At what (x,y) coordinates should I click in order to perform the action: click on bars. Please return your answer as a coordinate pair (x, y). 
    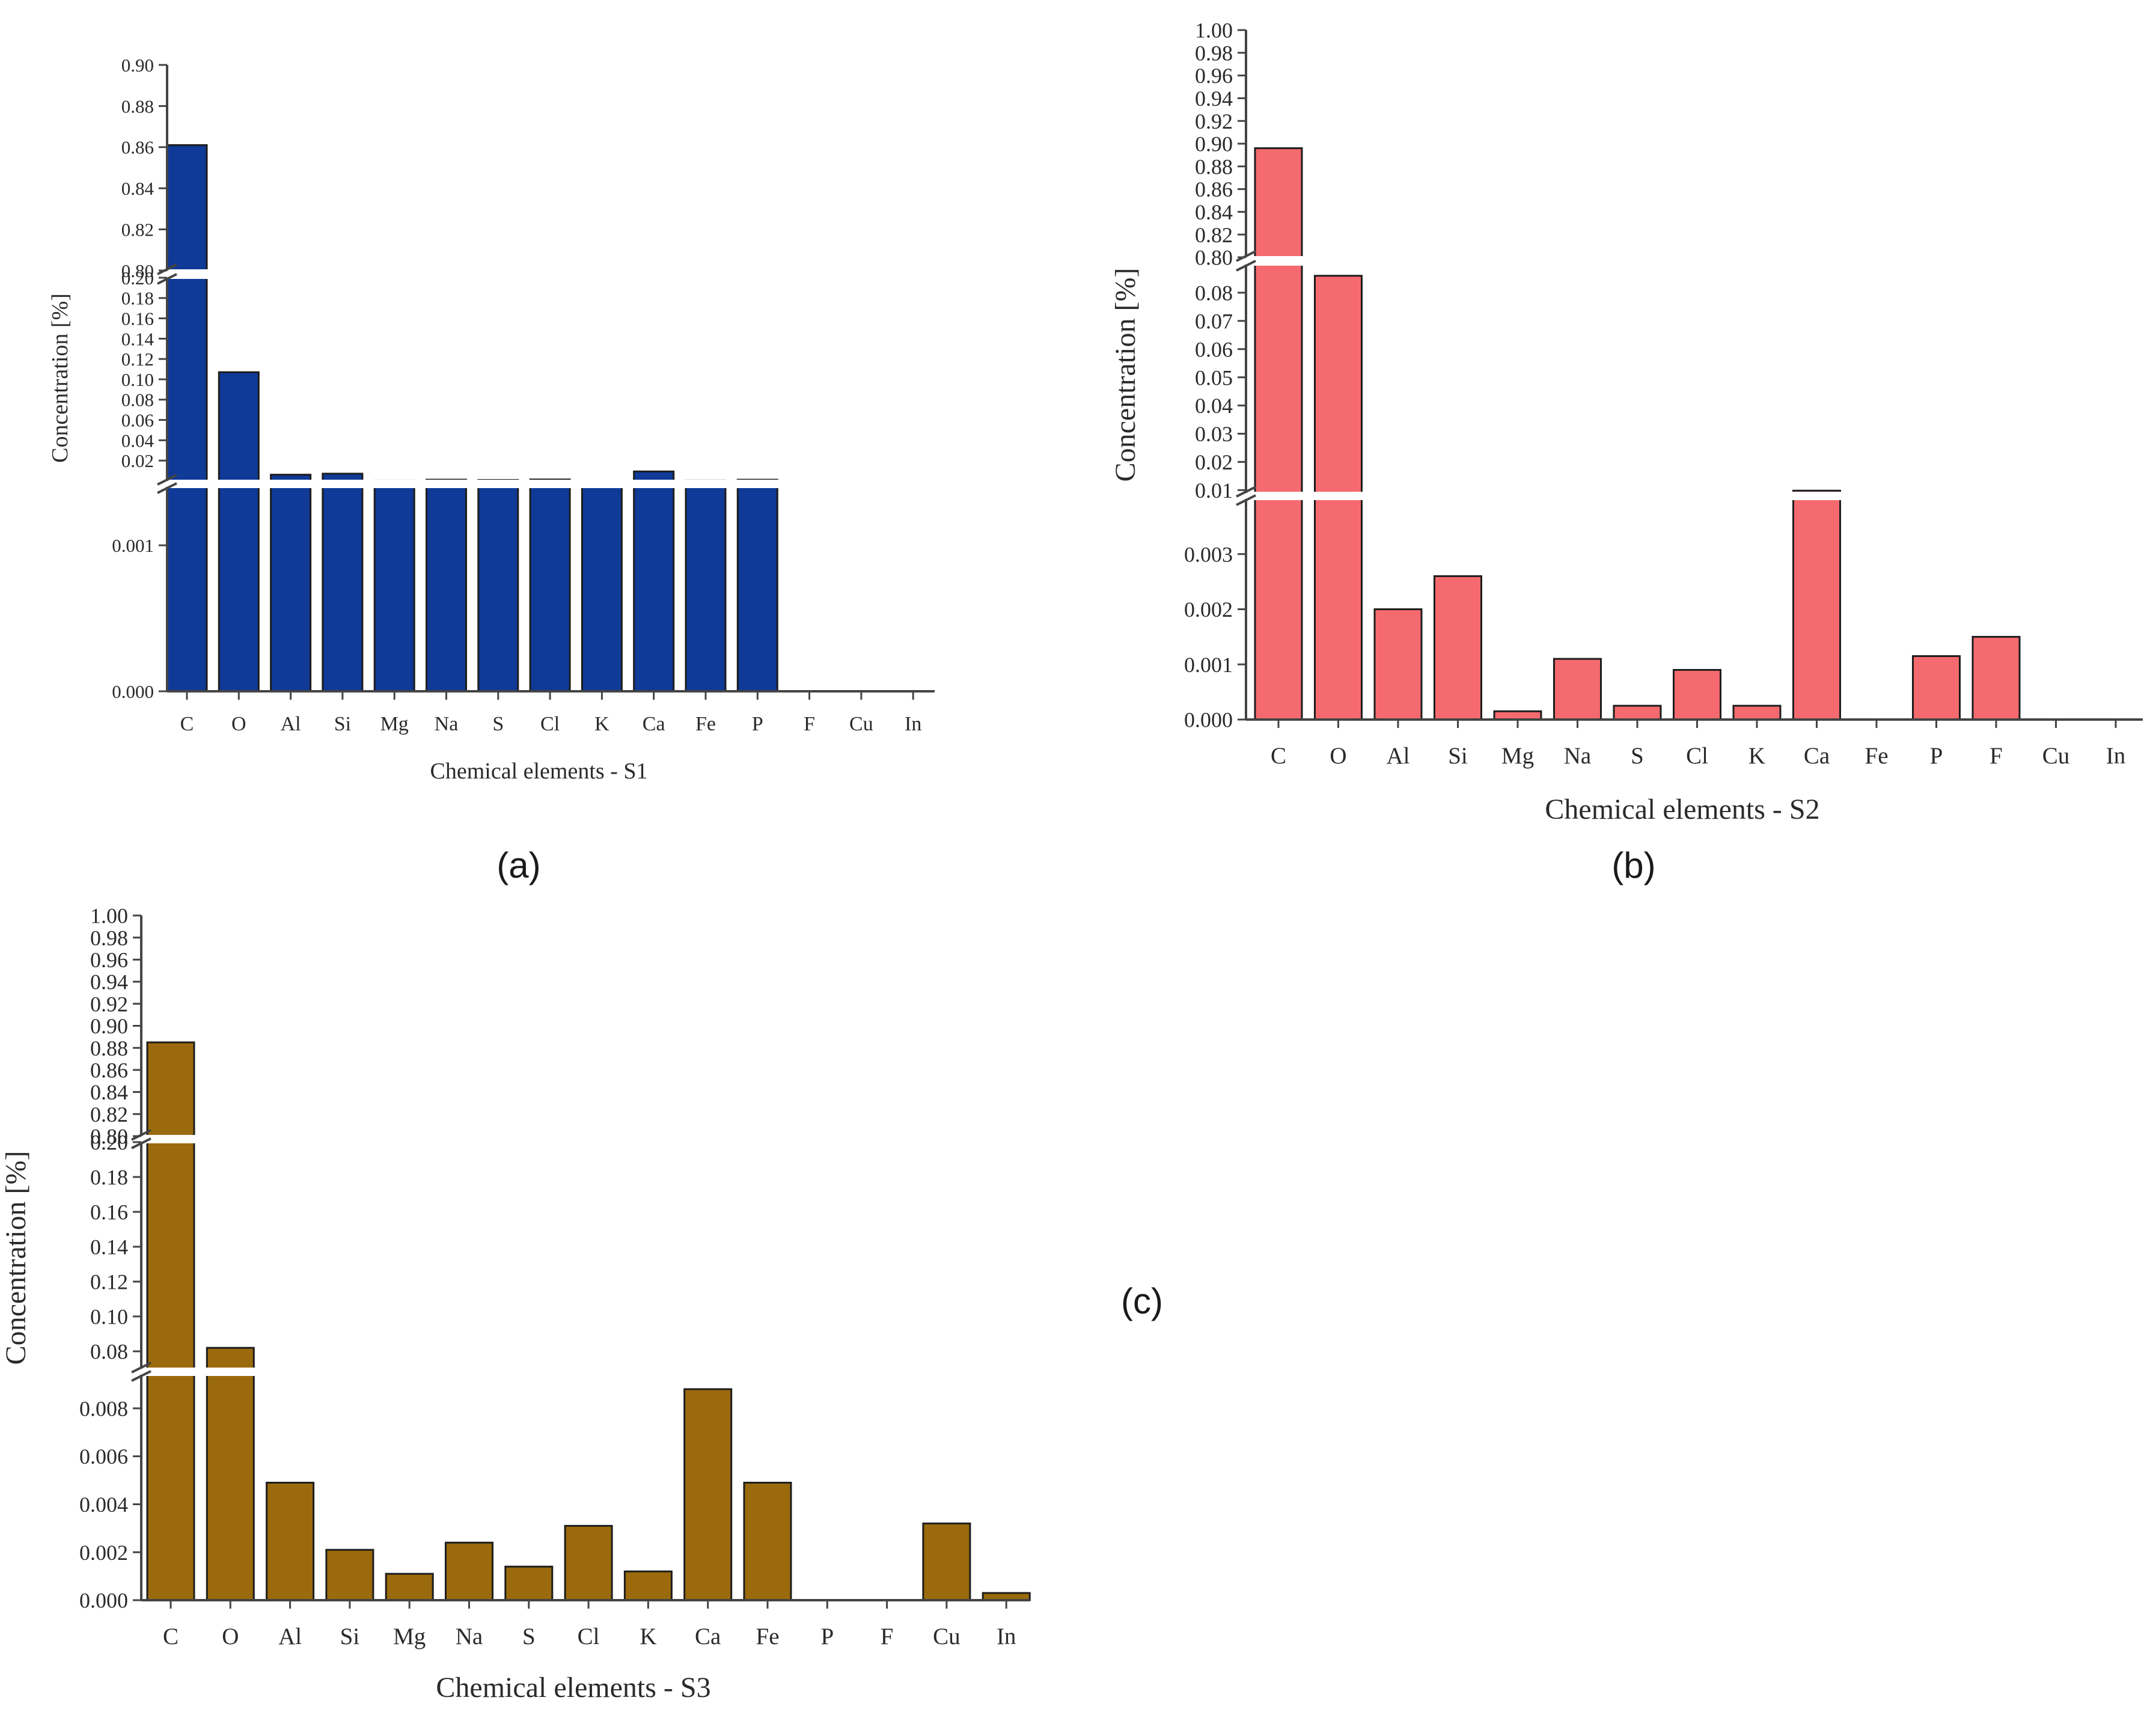
    Looking at the image, I should click on (1638, 434).